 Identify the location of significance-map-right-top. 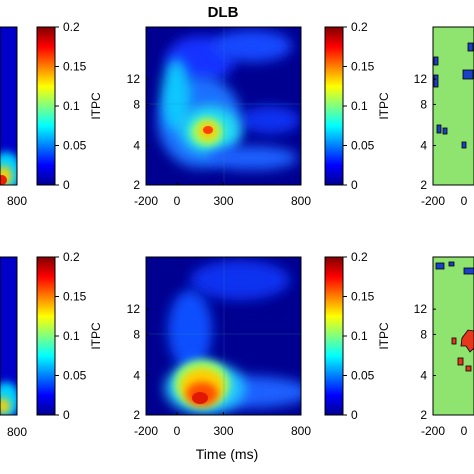
(453, 106).